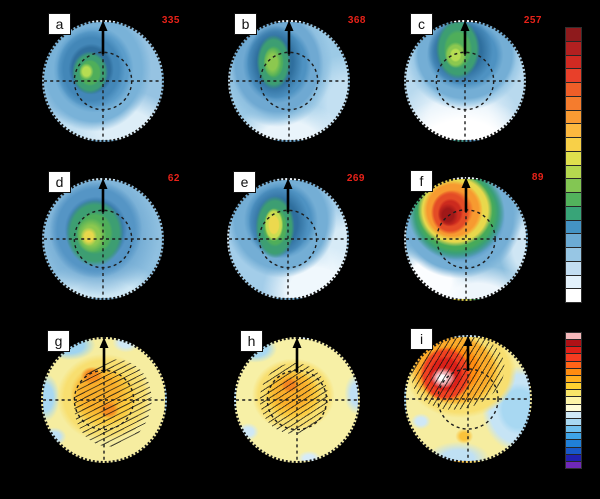  Describe the element at coordinates (421, 24) in the screenshot. I see `panel-label-c: c` at that location.